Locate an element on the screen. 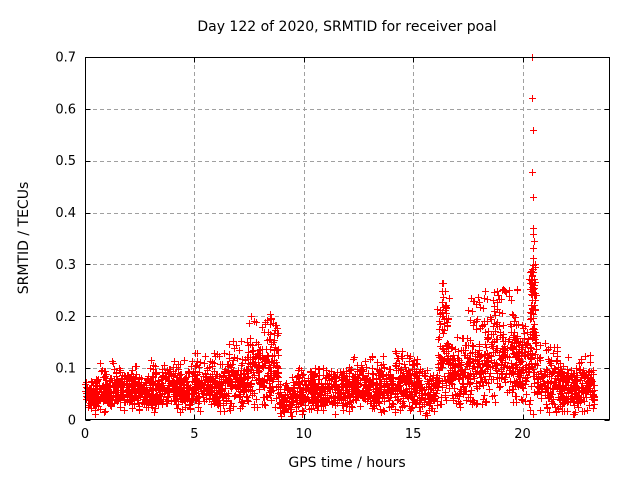 Image resolution: width=640 pixels, height=480 pixels. y-axis-label: SRMTID / TECUs is located at coordinates (24, 238).